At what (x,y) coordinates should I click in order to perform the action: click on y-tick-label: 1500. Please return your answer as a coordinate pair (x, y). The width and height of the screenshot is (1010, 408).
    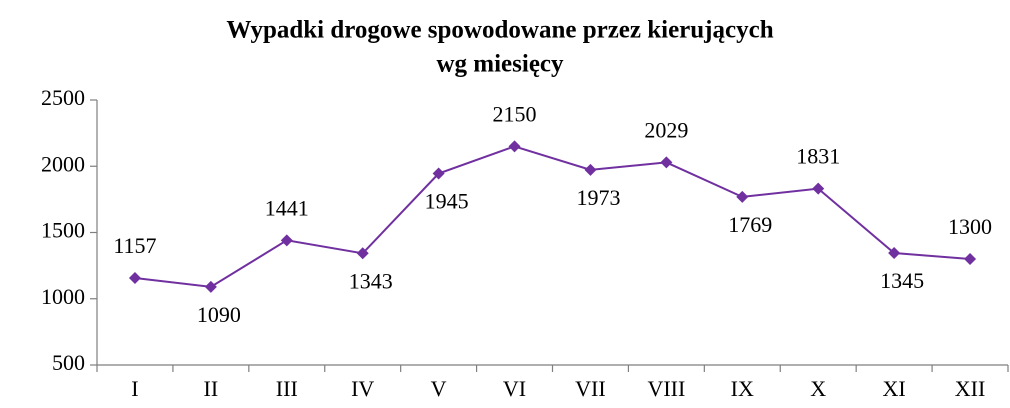
    Looking at the image, I should click on (63, 230).